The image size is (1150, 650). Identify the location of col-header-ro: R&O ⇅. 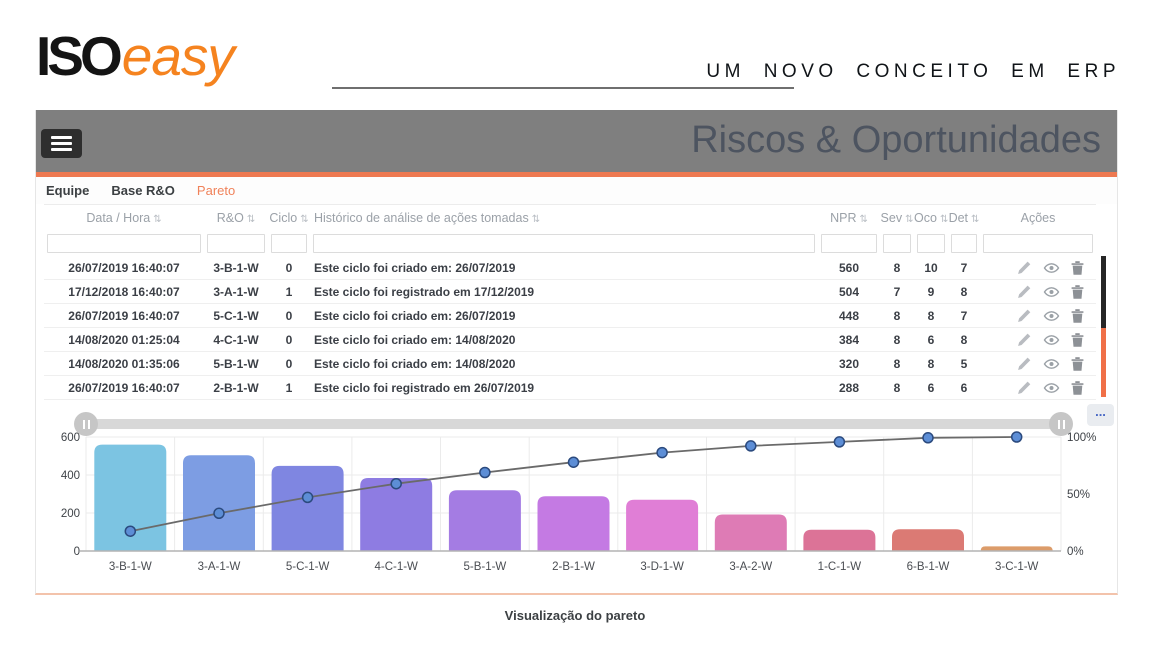
(236, 218).